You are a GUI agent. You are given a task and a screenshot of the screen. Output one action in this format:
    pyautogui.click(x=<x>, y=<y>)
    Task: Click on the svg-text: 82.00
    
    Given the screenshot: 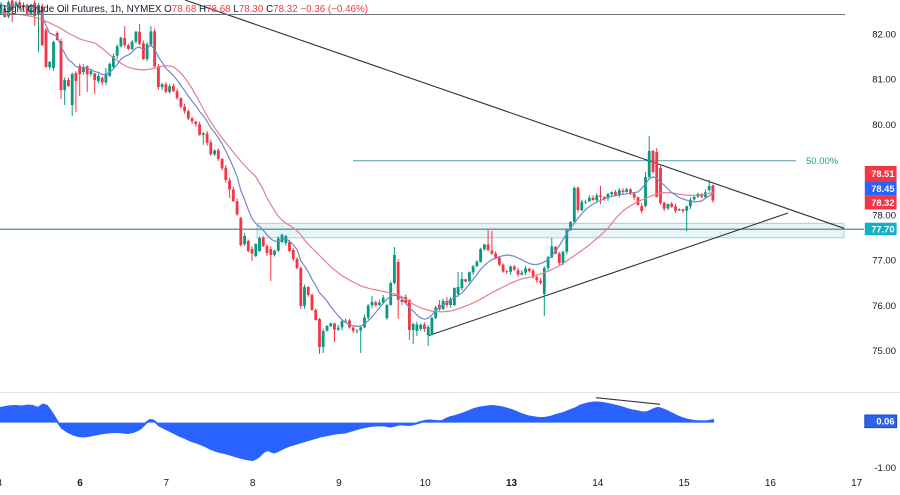 What is the action you would take?
    pyautogui.click(x=884, y=34)
    